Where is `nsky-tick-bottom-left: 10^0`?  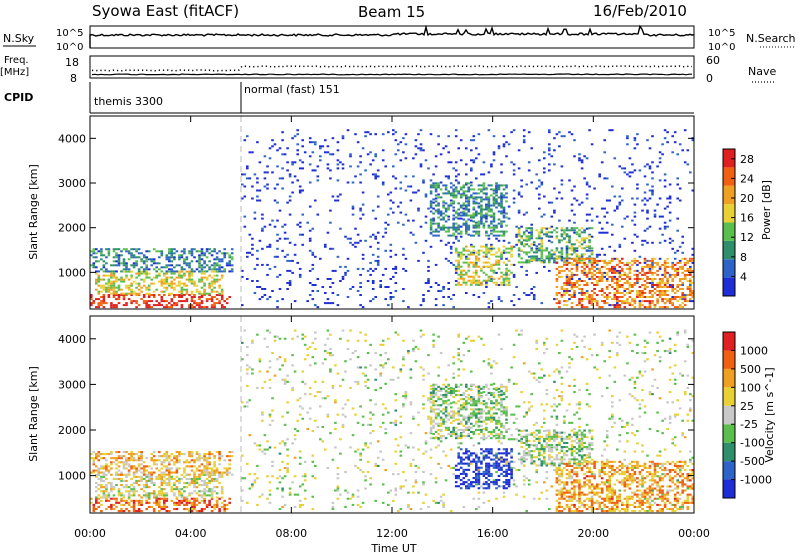
nsky-tick-bottom-left: 10^0 is located at coordinates (69, 47).